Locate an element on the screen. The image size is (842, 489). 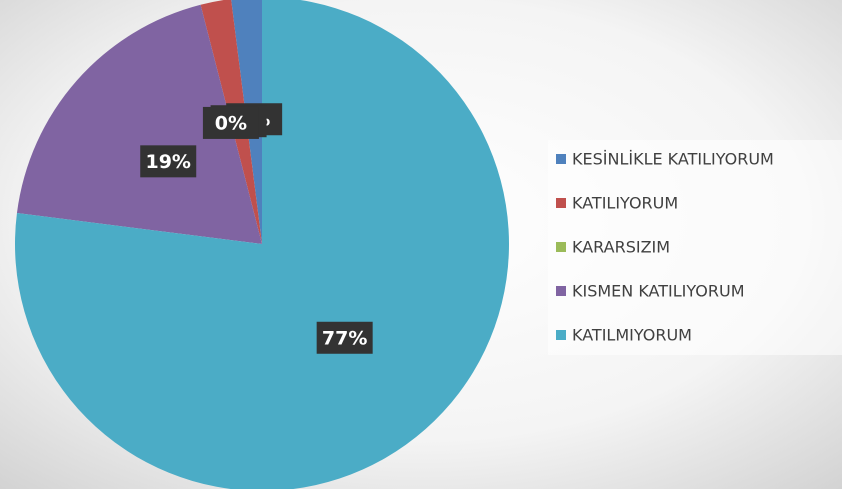
legend-label: KATILMIYORUM is located at coordinates (632, 335).